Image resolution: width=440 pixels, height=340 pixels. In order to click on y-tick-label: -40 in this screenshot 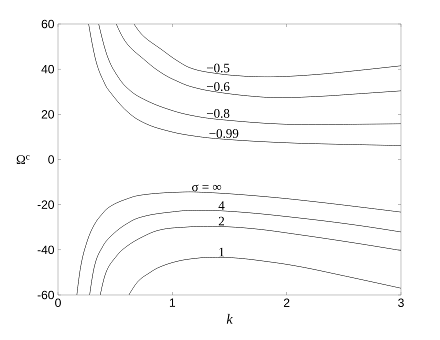, I will do `click(46, 250)`.